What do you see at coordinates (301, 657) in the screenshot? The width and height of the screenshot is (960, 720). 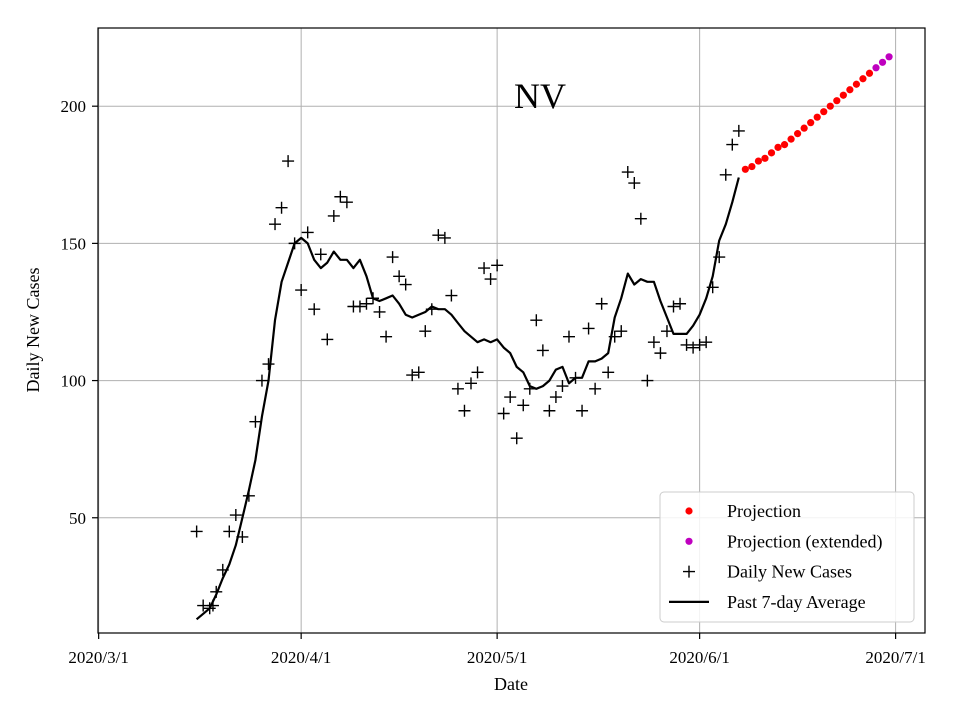 I see `x-tick-label: 2020/4/1` at bounding box center [301, 657].